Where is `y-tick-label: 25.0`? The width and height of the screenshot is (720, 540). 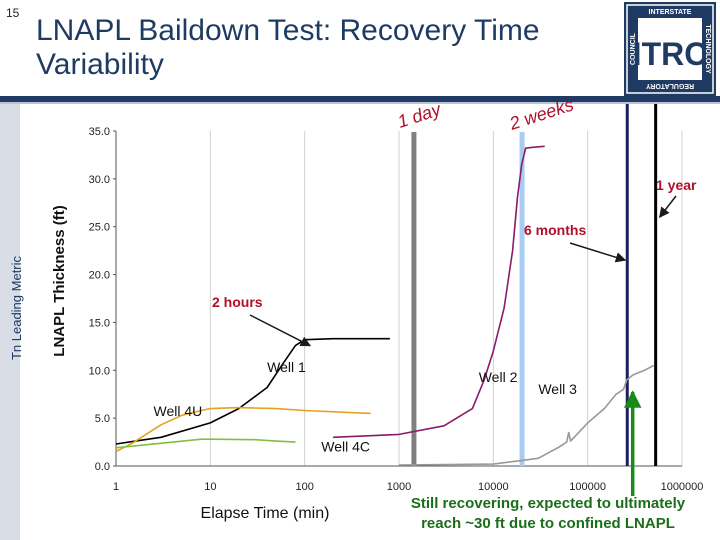
y-tick-label: 25.0 is located at coordinates (99, 228).